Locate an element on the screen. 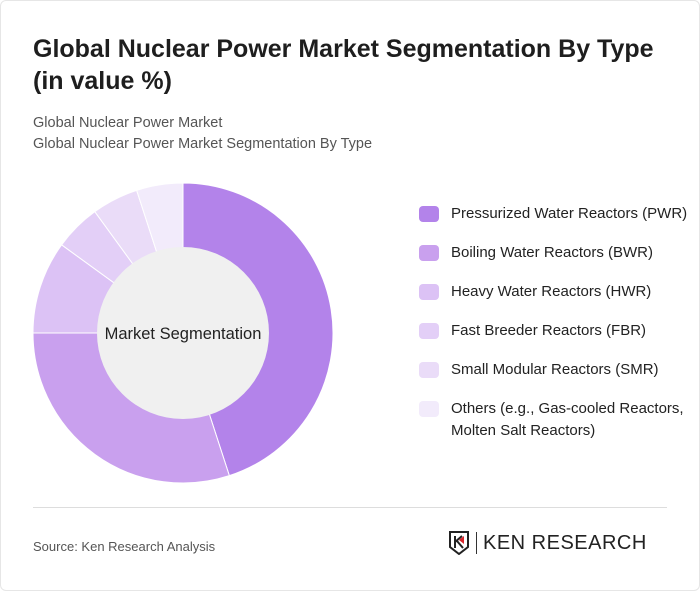 This screenshot has height=591, width=700. center-label: Market Segmentation is located at coordinates (183, 334).